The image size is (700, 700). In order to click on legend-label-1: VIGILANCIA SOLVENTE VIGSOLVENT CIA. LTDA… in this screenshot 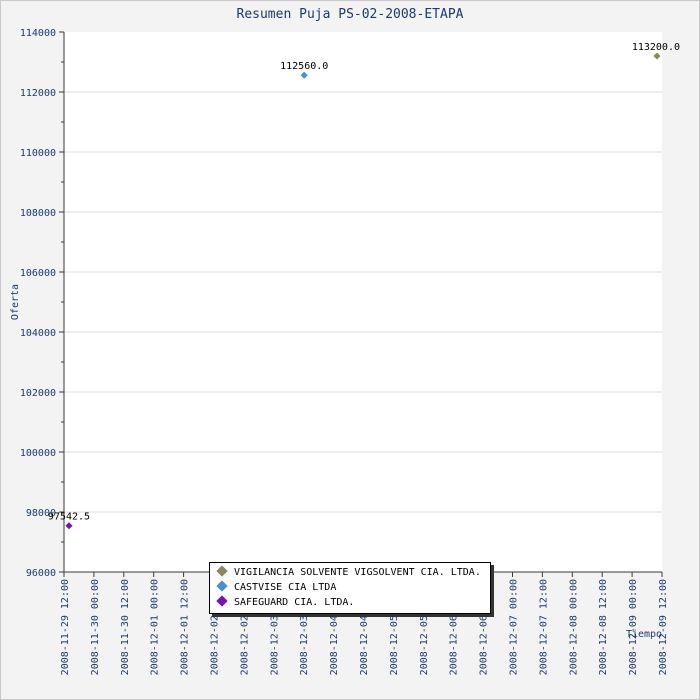, I will do `click(357, 572)`.